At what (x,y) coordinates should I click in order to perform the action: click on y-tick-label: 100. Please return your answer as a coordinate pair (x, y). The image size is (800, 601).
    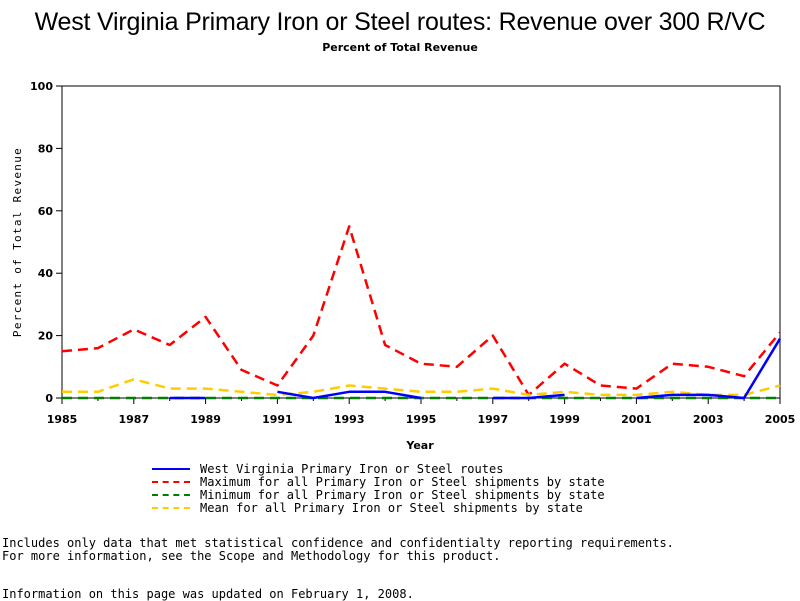
    Looking at the image, I should click on (41, 86).